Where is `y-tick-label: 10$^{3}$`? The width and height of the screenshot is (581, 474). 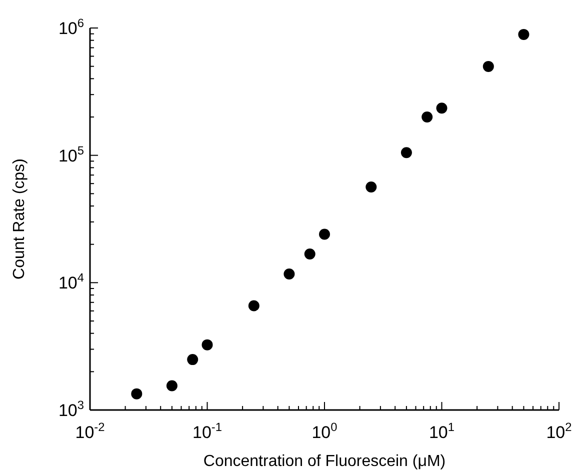
y-tick-label: 10$^{3}$ is located at coordinates (71, 409).